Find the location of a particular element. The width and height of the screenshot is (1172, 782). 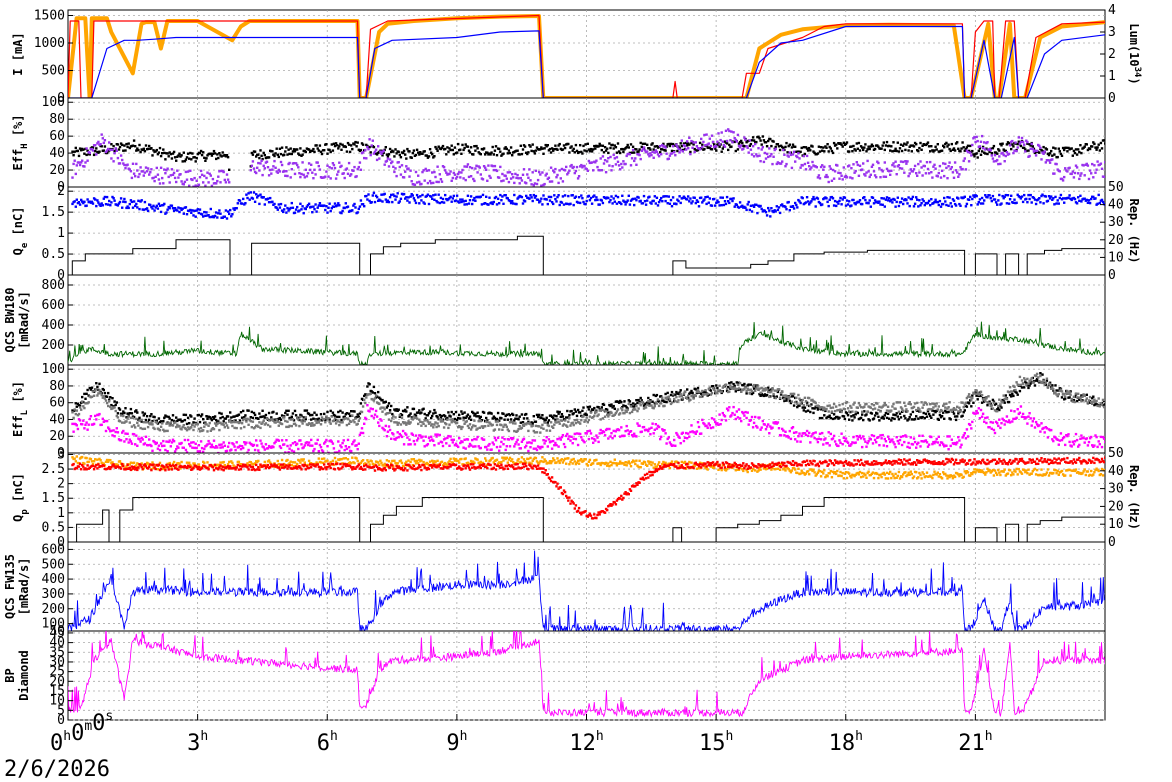

y-tick-label: 0.5 is located at coordinates (53, 254).